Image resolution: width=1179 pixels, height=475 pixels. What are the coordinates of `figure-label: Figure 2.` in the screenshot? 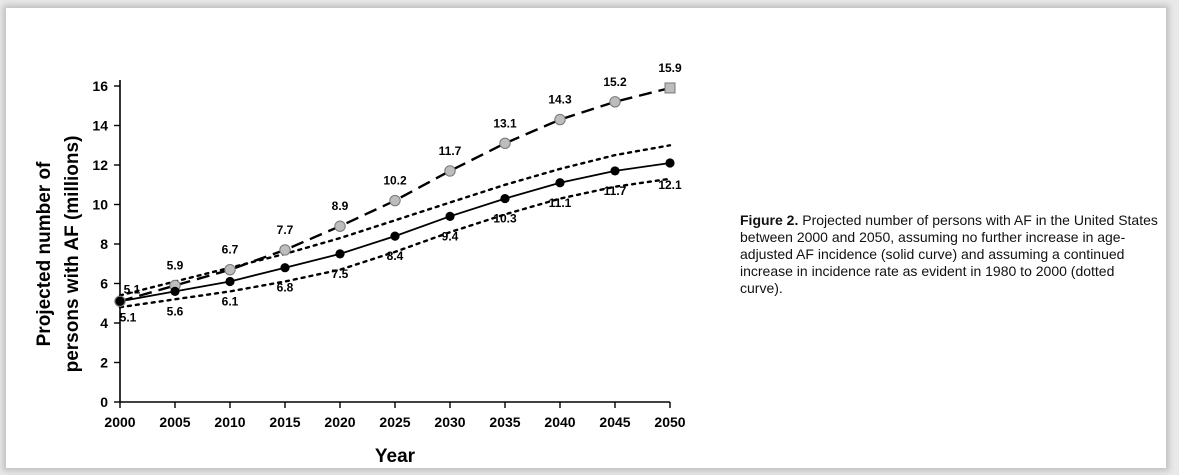 It's located at (769, 220).